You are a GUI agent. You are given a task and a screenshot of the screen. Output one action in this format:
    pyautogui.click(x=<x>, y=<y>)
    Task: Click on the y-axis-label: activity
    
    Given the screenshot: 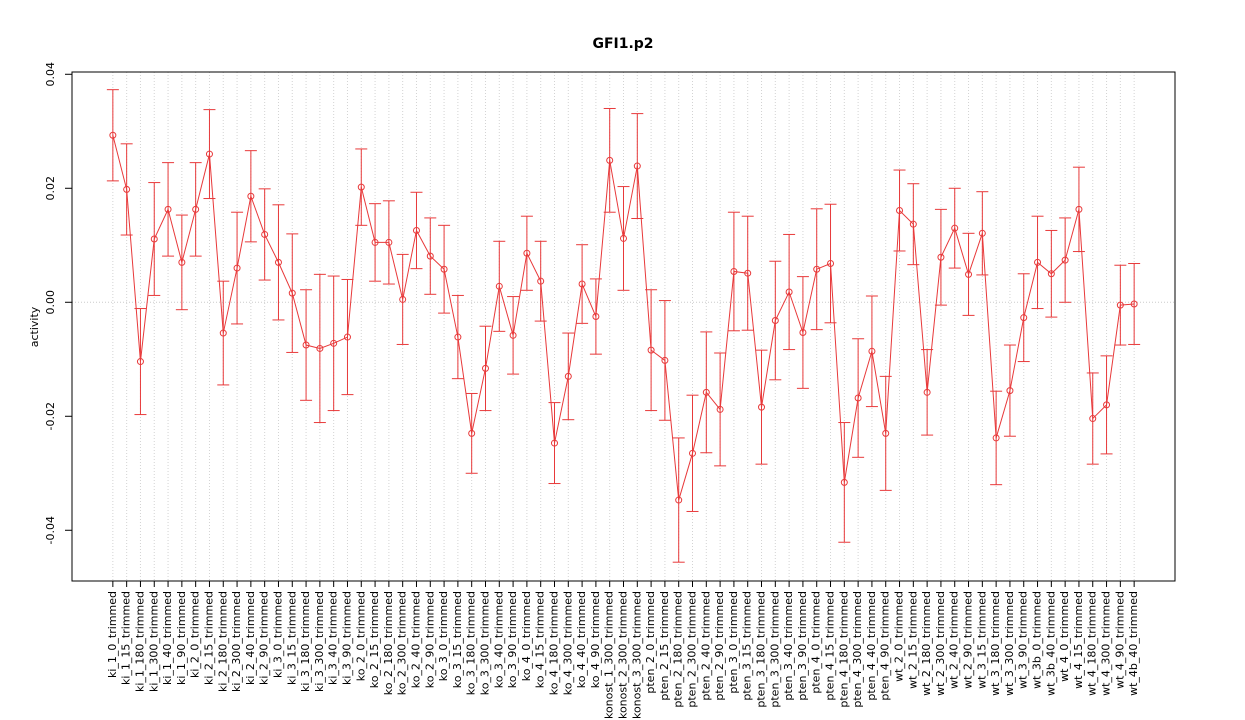 What is the action you would take?
    pyautogui.click(x=34, y=326)
    